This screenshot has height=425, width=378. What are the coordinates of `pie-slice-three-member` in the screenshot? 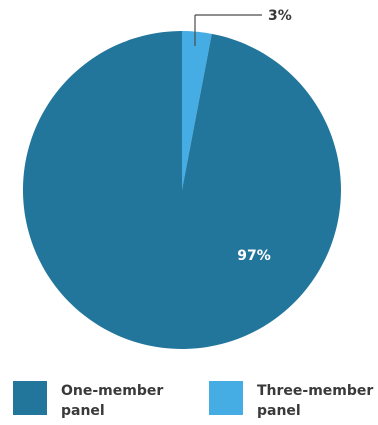 It's located at (197, 110).